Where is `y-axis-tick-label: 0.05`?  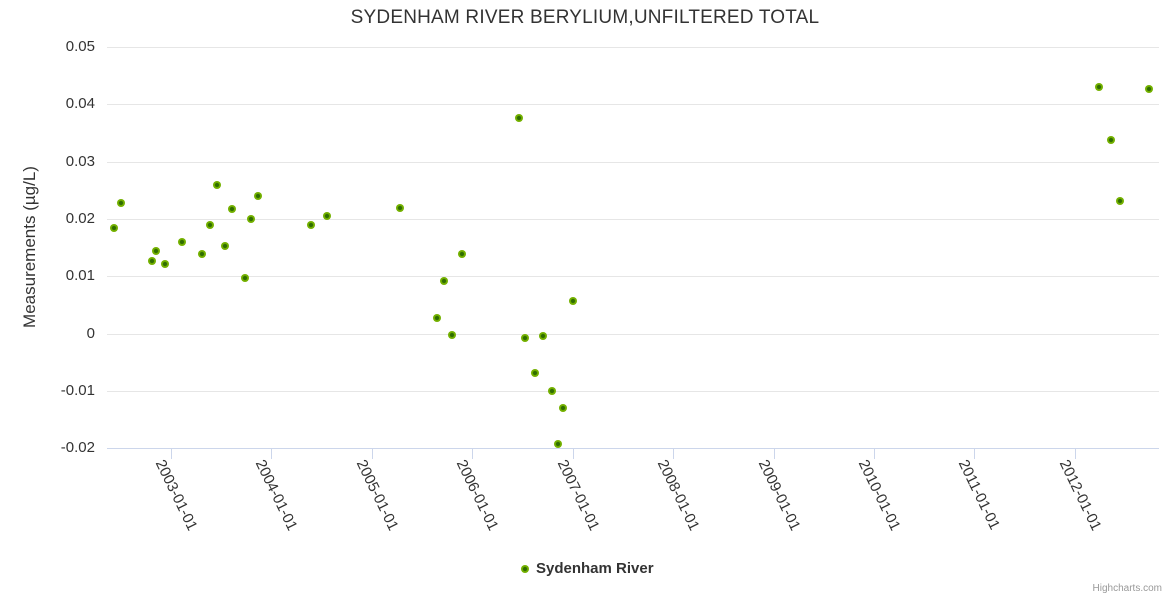
y-axis-tick-label: 0.05 is located at coordinates (80, 46).